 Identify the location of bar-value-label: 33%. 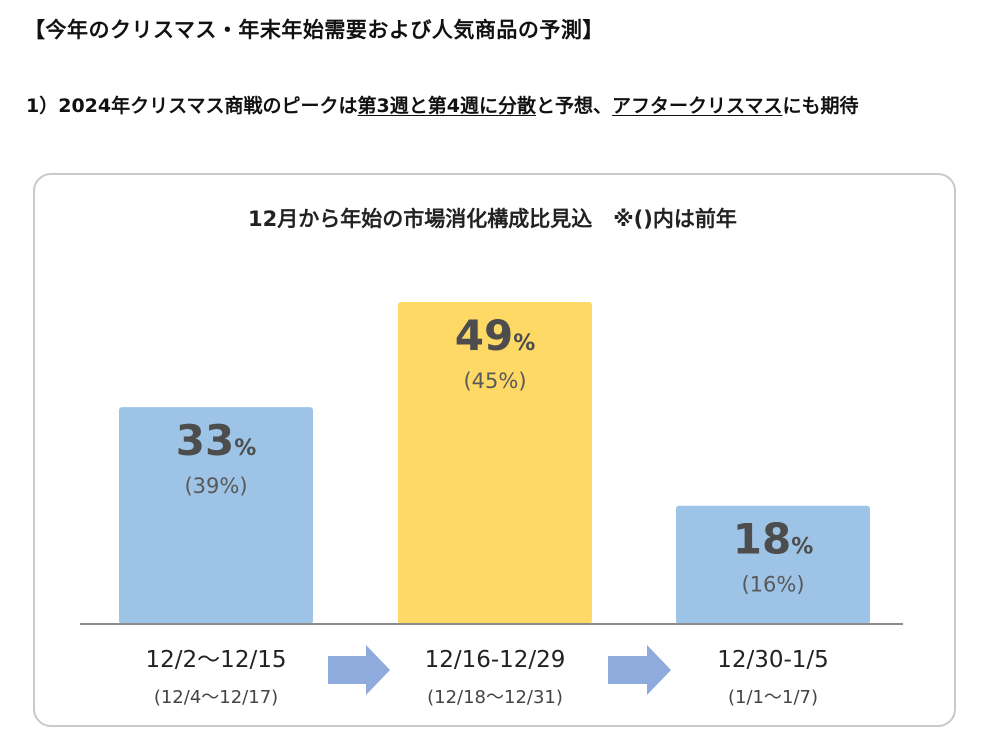
(216, 440).